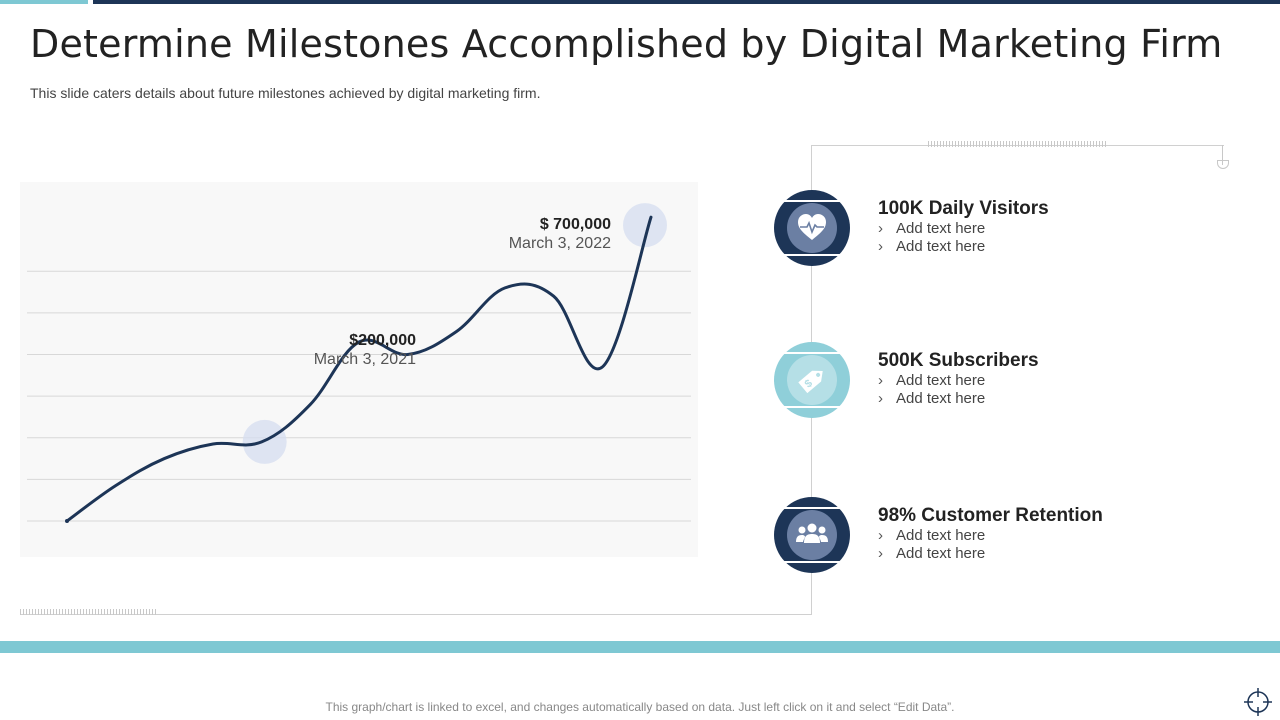 Image resolution: width=1280 pixels, height=720 pixels. What do you see at coordinates (559, 243) in the screenshot?
I see `annotation-date: March 3, 2022` at bounding box center [559, 243].